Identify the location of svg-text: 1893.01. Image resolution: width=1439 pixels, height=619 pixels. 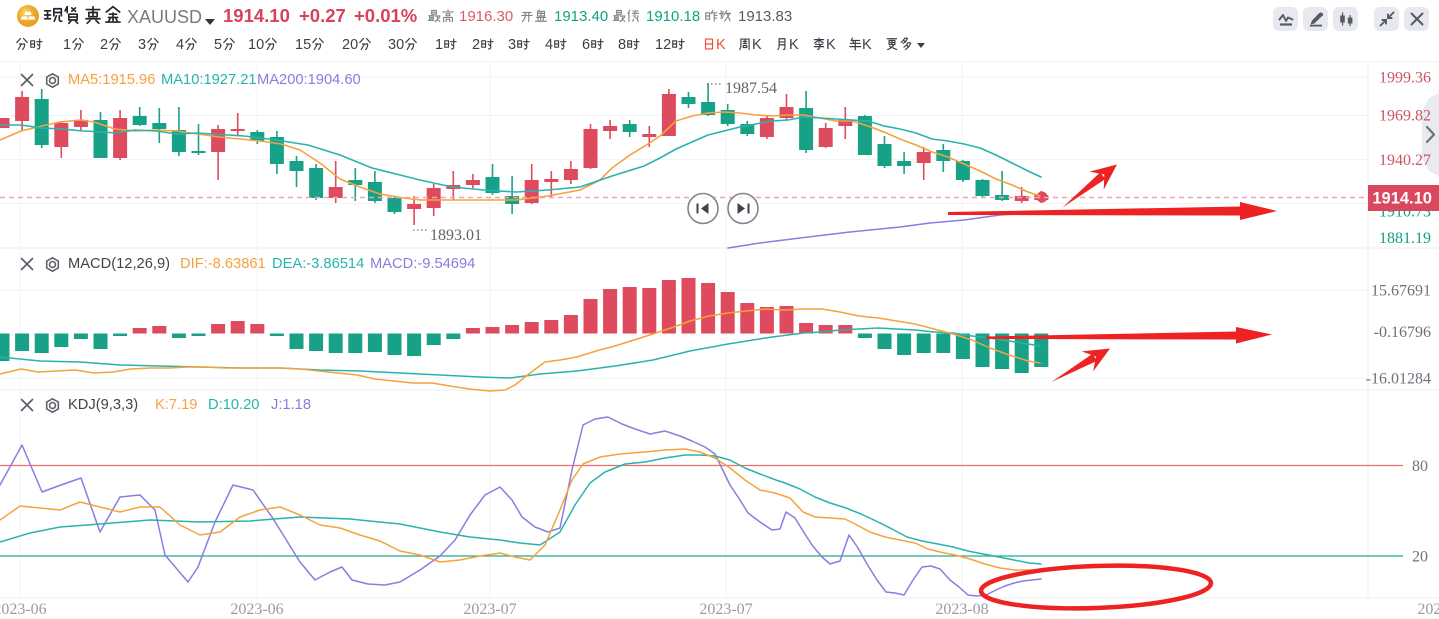
(456, 235).